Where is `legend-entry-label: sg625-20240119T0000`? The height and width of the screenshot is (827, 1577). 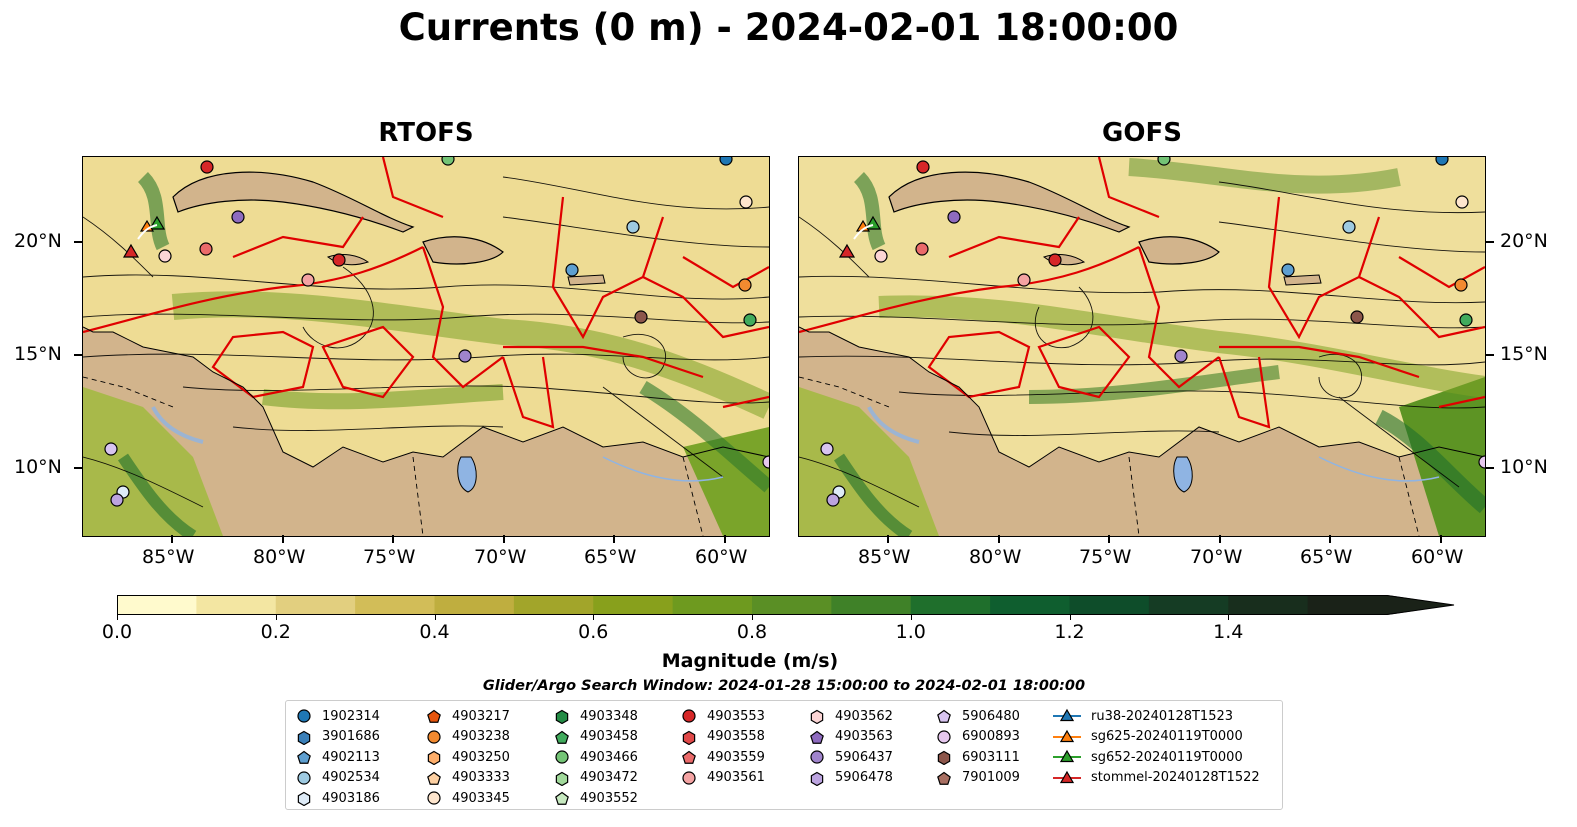 legend-entry-label: sg625-20240119T0000 is located at coordinates (1167, 737).